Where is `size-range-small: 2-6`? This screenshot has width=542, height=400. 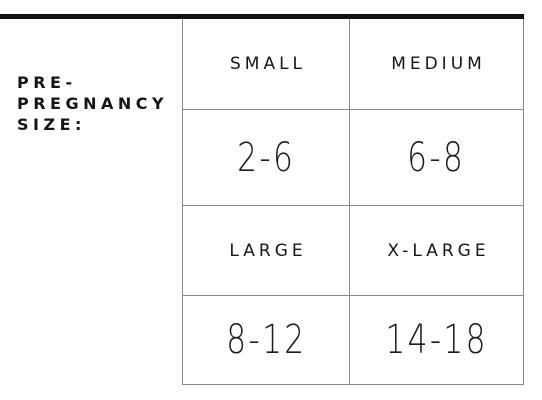
size-range-small: 2-6 is located at coordinates (266, 157).